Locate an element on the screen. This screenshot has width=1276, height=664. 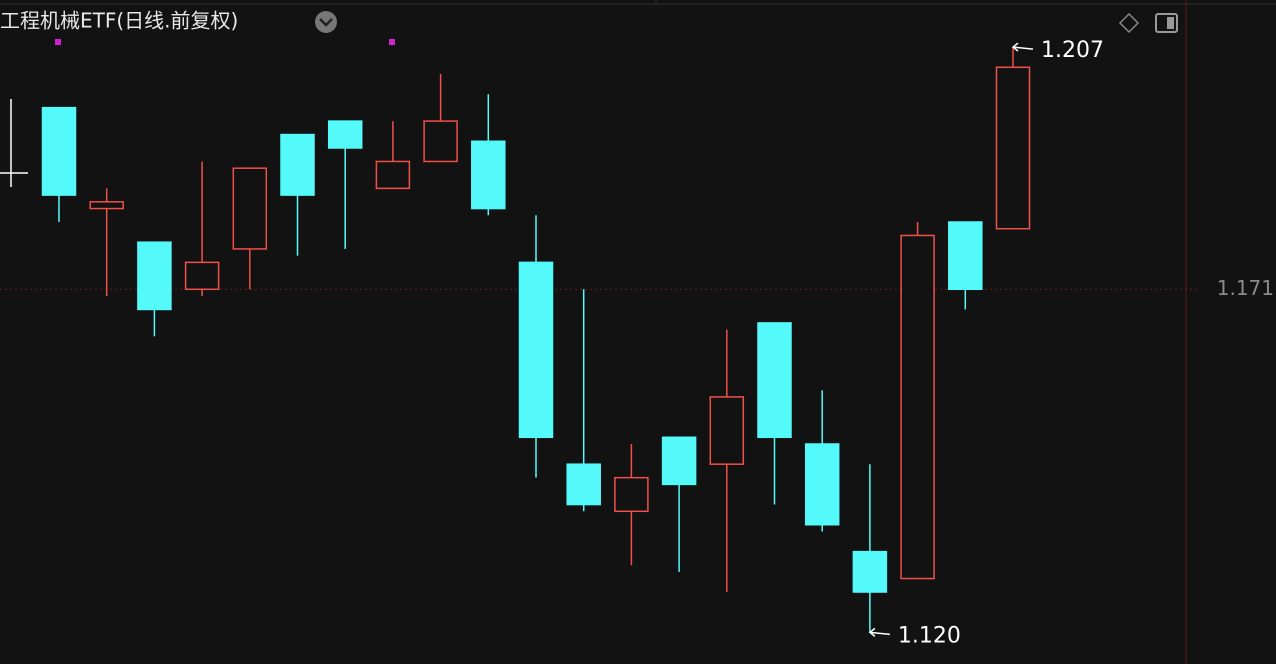
dropdown-button is located at coordinates (326, 22).